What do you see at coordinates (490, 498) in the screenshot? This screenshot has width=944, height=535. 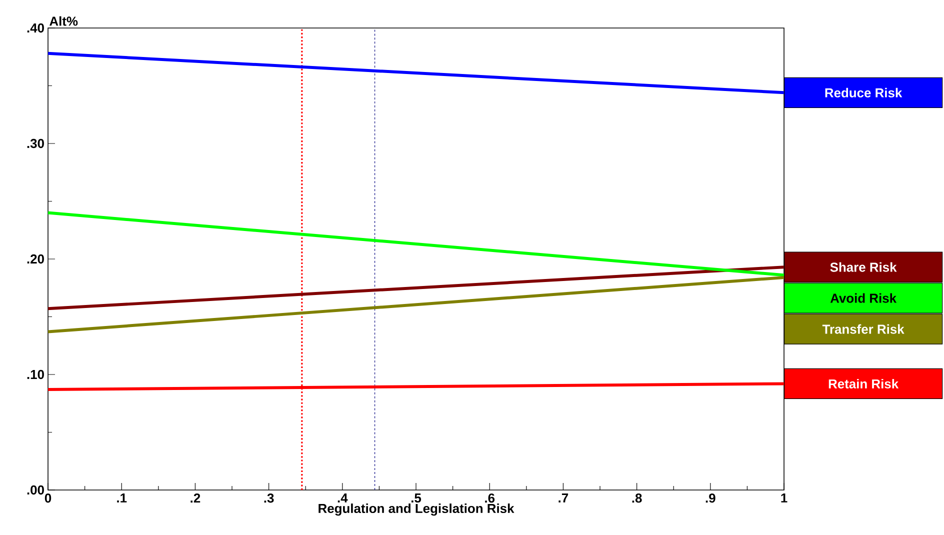 I see `x-tick-label: .6` at bounding box center [490, 498].